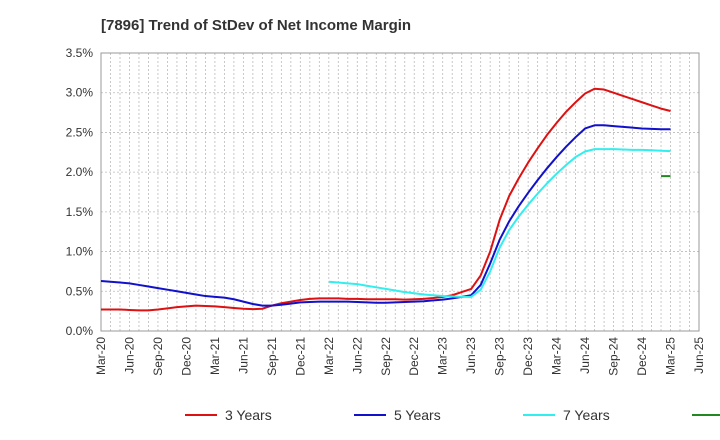 The height and width of the screenshot is (440, 720). Describe the element at coordinates (101, 356) in the screenshot. I see `x-tick-label: Mar-20` at that location.